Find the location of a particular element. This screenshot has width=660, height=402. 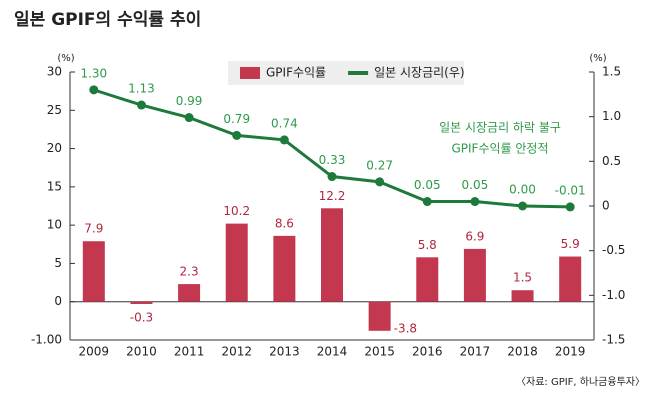

x-tick-label: 2015 is located at coordinates (379, 352).